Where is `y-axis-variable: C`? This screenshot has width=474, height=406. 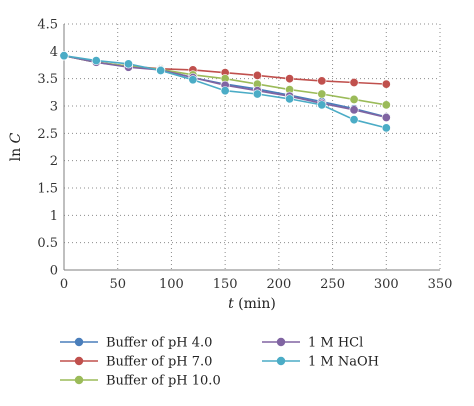 y-axis-variable: C is located at coordinates (16, 137).